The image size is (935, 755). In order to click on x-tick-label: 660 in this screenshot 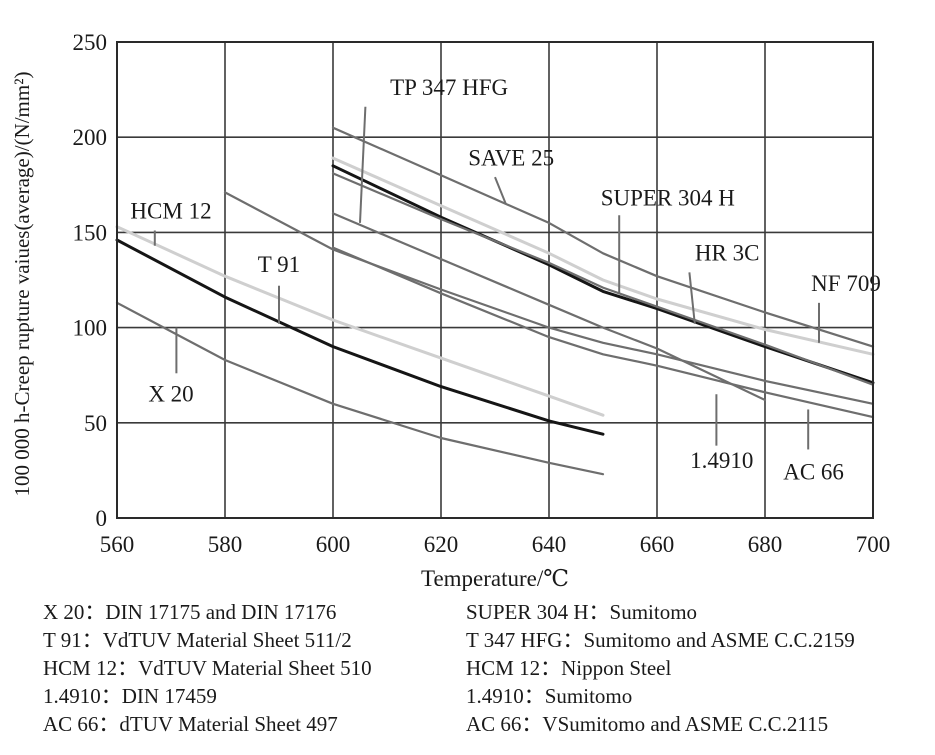, I will do `click(657, 544)`.